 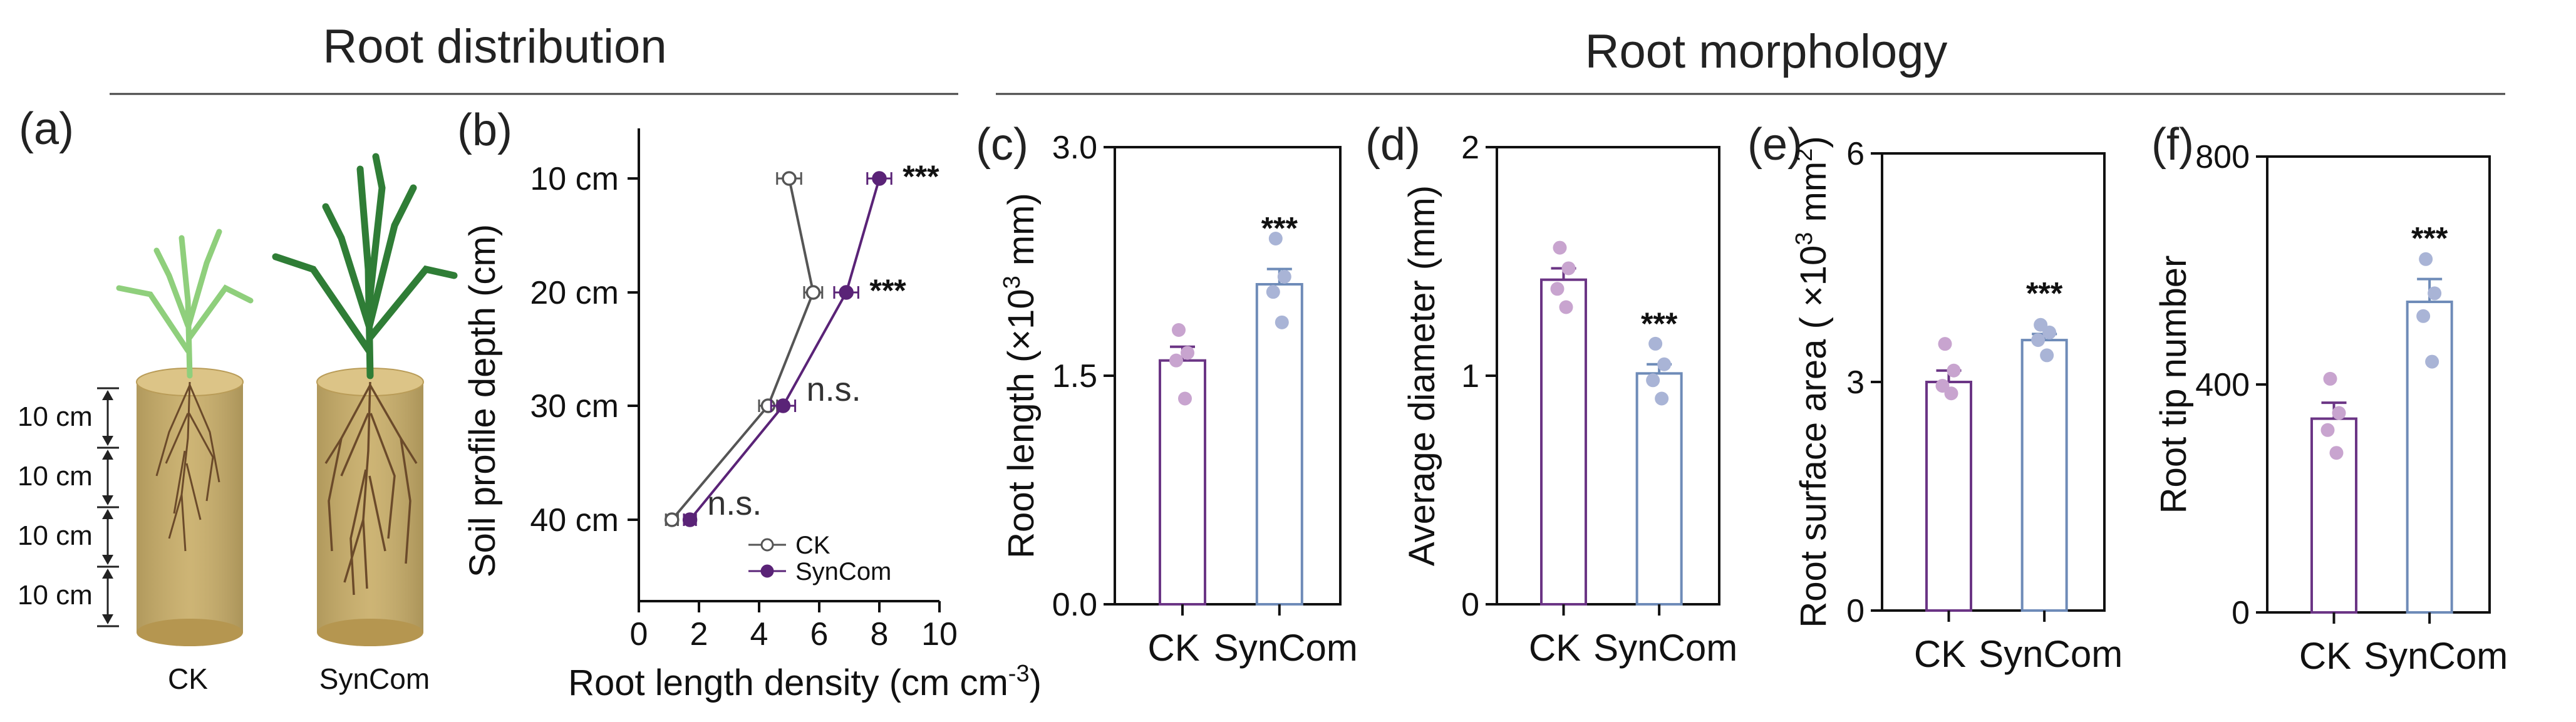 What do you see at coordinates (939, 634) in the screenshot?
I see `b-xtick-label: 10` at bounding box center [939, 634].